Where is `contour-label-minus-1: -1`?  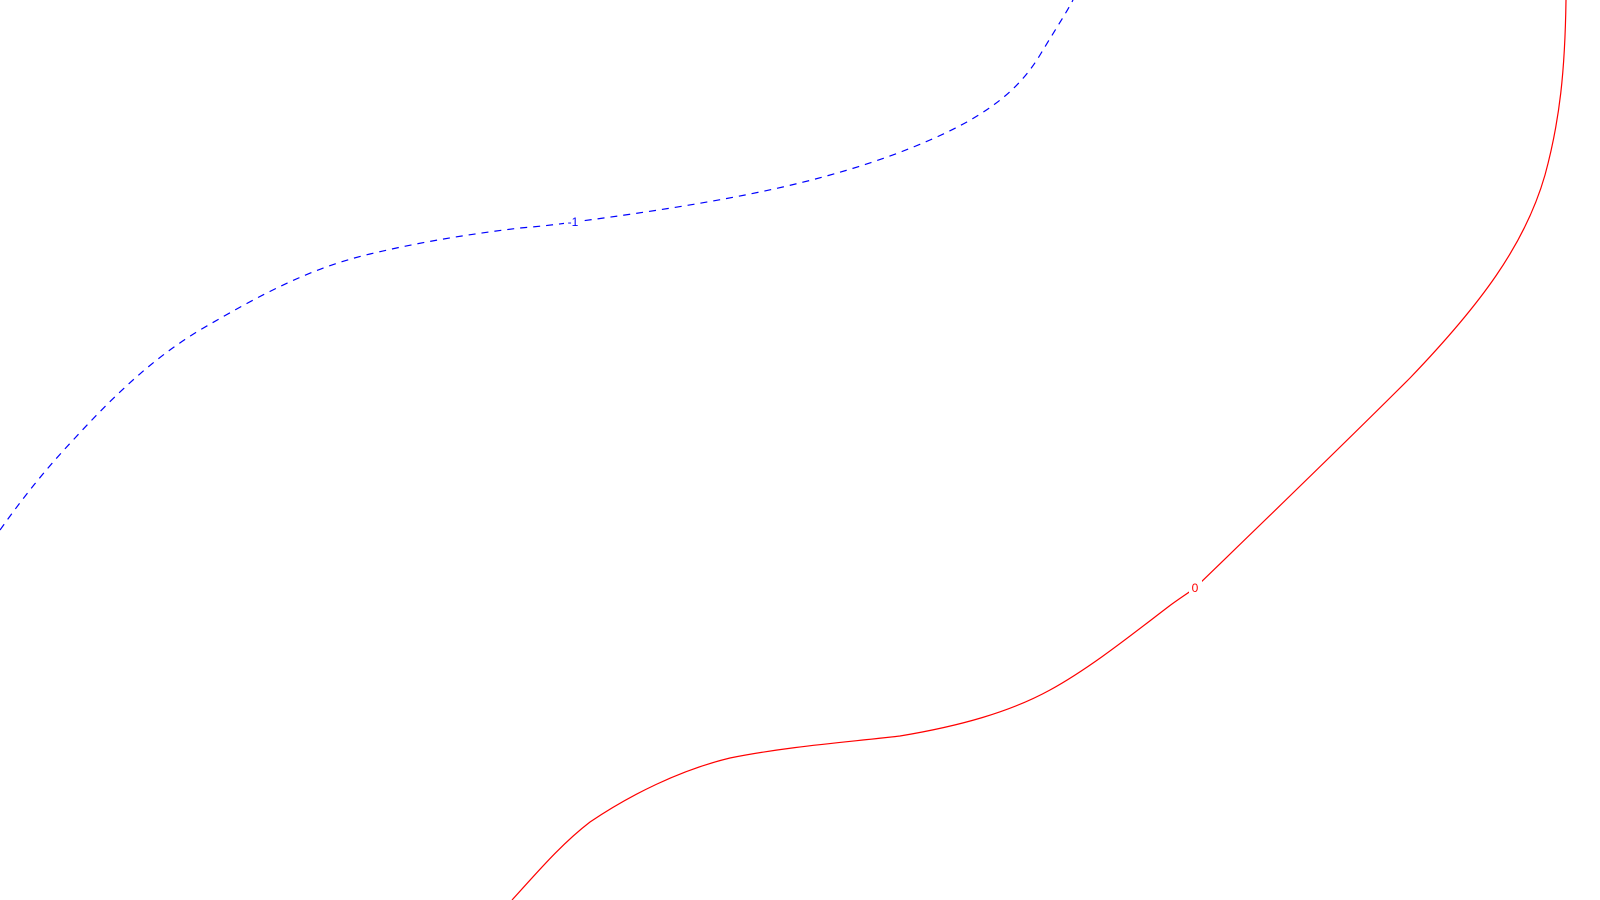
contour-label-minus-1: -1 is located at coordinates (573, 222).